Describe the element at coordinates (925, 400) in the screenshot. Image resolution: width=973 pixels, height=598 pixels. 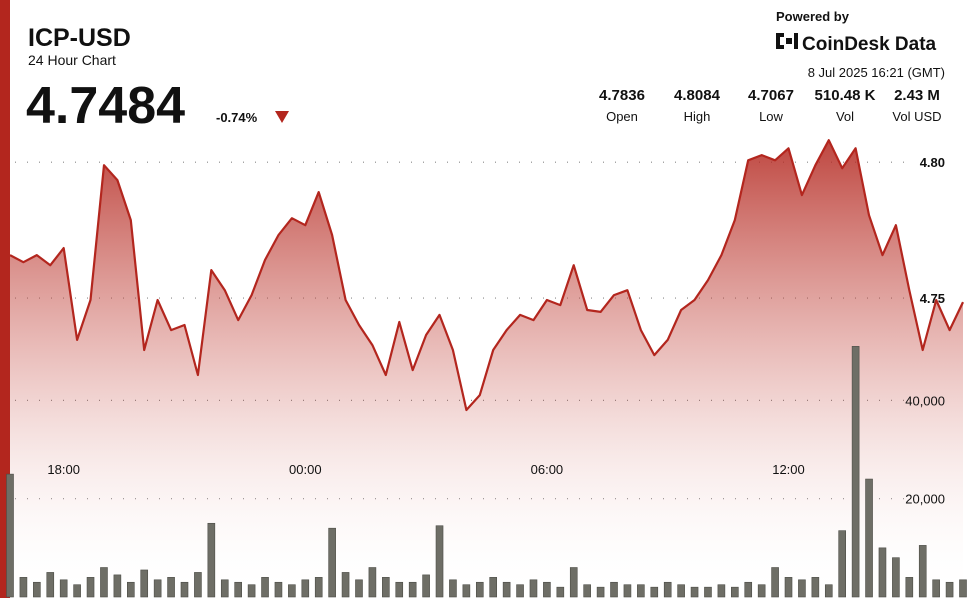
I see `y2-tick-label: 40,000` at that location.